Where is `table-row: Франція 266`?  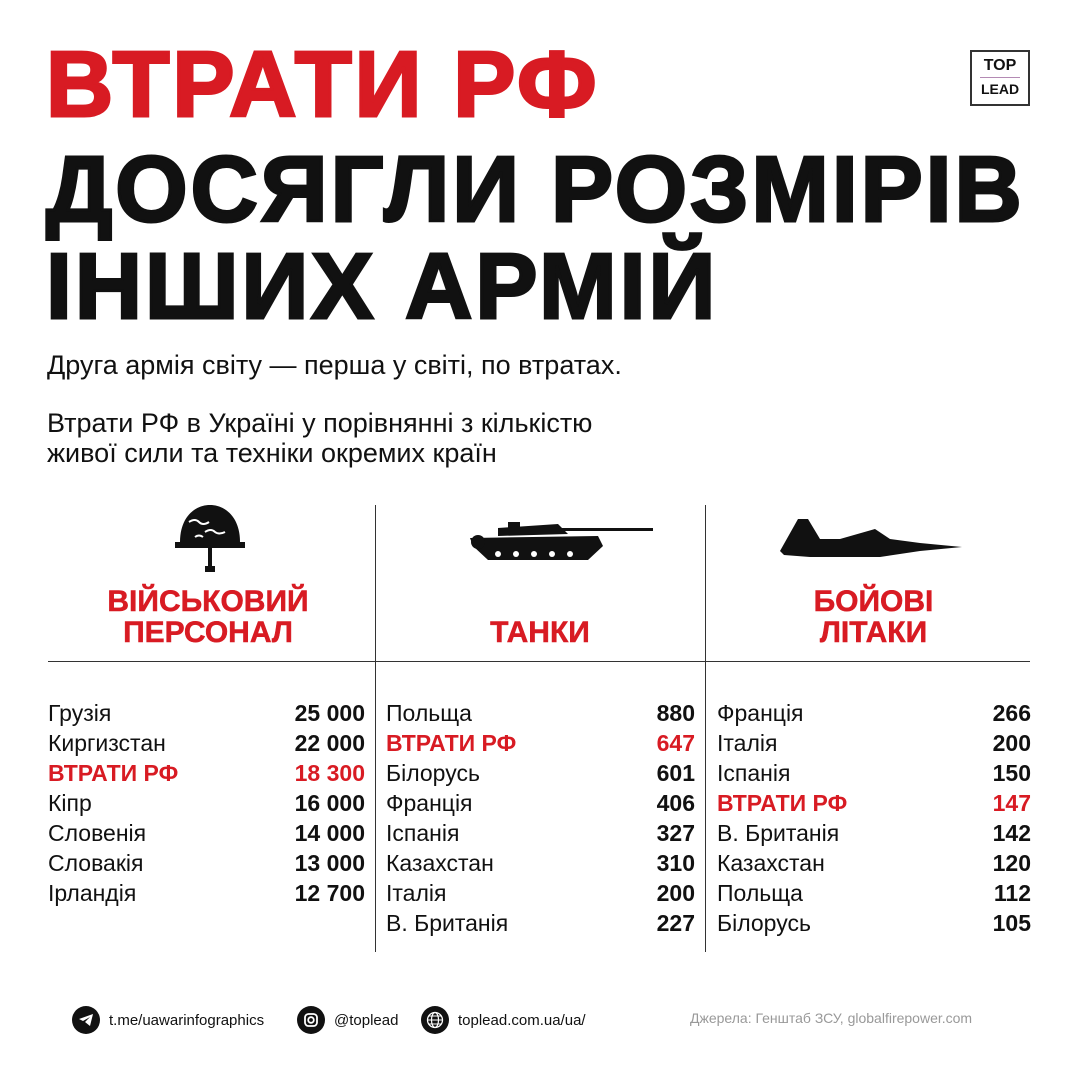 table-row: Франція 266 is located at coordinates (874, 713).